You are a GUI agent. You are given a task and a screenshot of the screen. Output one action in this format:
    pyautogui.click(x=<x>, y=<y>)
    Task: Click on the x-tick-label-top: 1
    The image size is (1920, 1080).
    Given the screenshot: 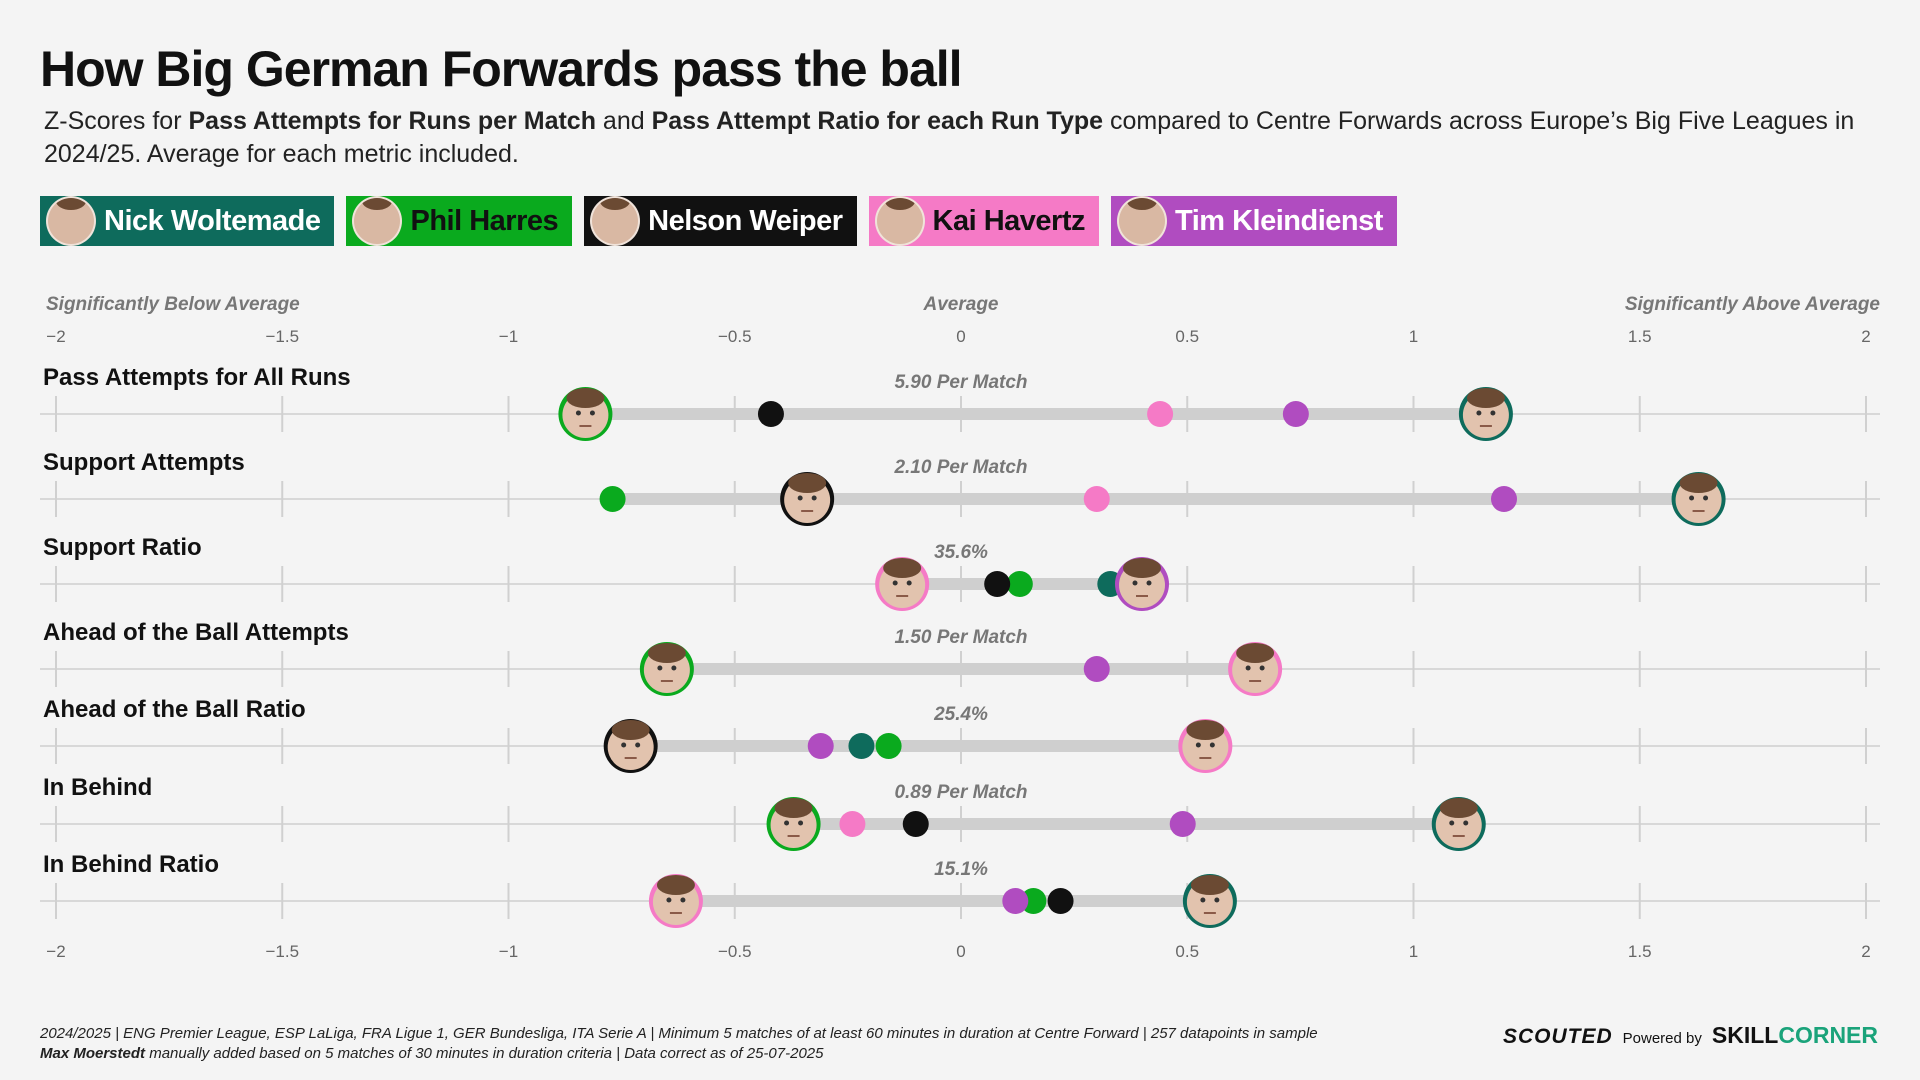 What is the action you would take?
    pyautogui.click(x=1413, y=336)
    